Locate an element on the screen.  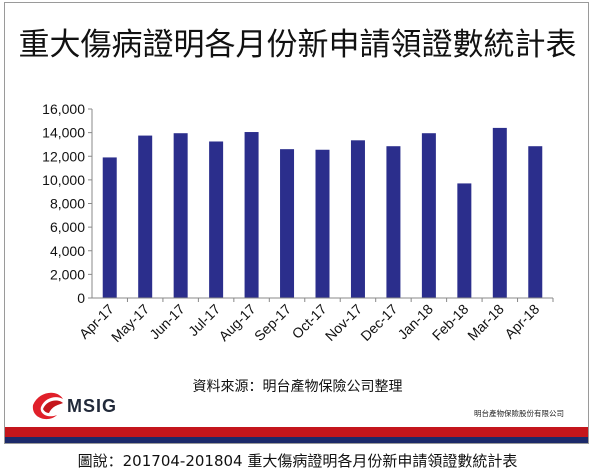
x-tick-label: May-17 is located at coordinates (130, 323).